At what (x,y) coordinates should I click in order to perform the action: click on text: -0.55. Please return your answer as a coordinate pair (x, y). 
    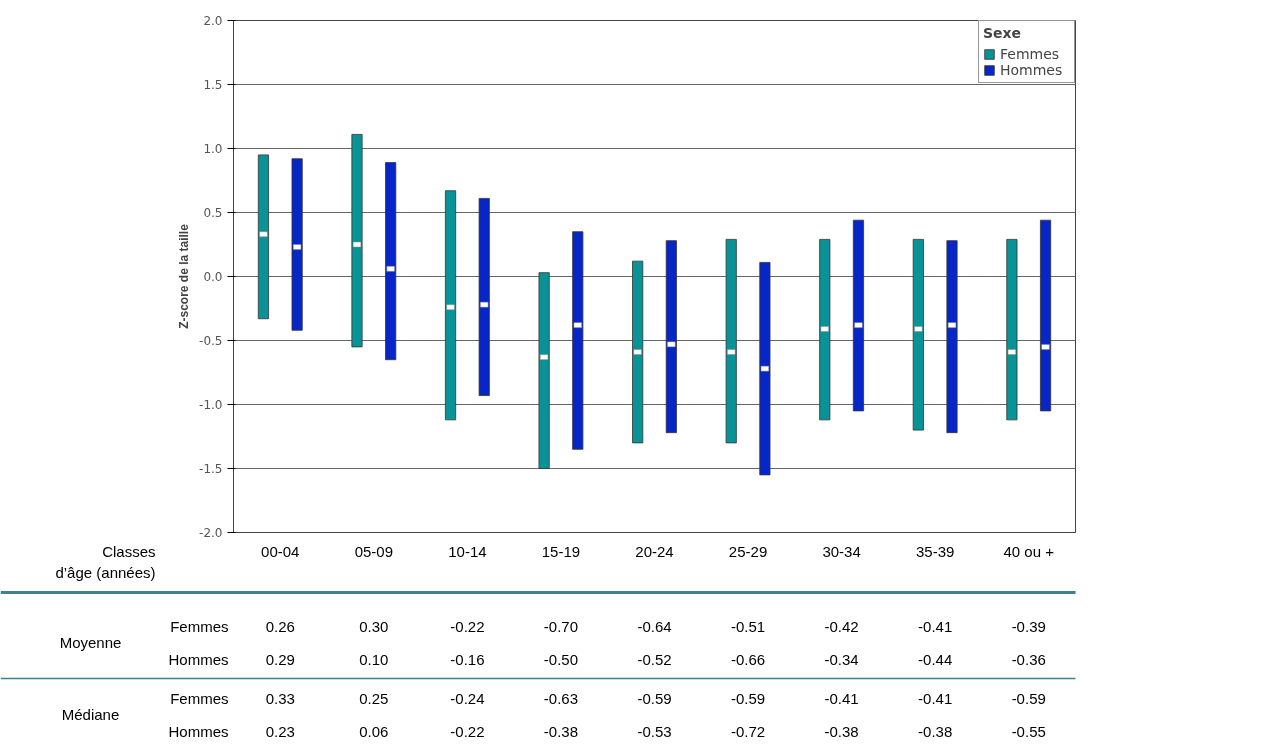
    Looking at the image, I should click on (1028, 731).